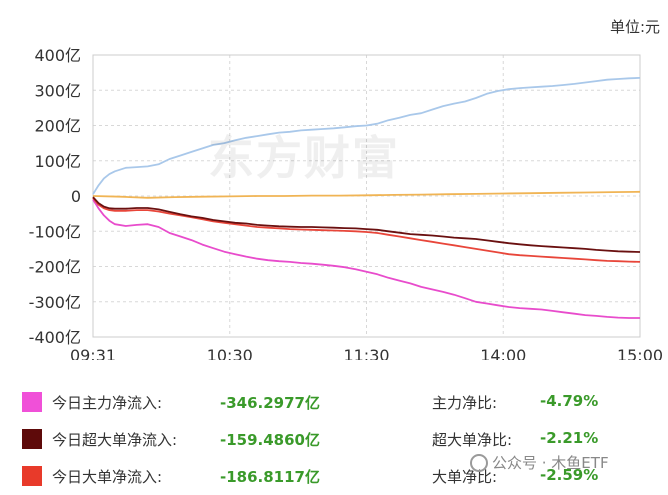 Image resolution: width=668 pixels, height=495 pixels. What do you see at coordinates (55, 302) in the screenshot?
I see `y-tick-label: -300亿` at bounding box center [55, 302].